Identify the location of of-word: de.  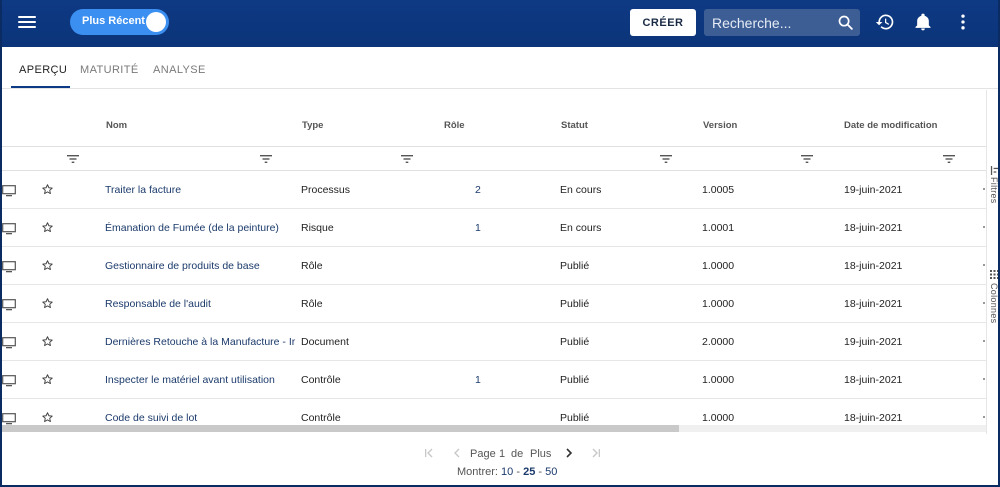
(517, 454).